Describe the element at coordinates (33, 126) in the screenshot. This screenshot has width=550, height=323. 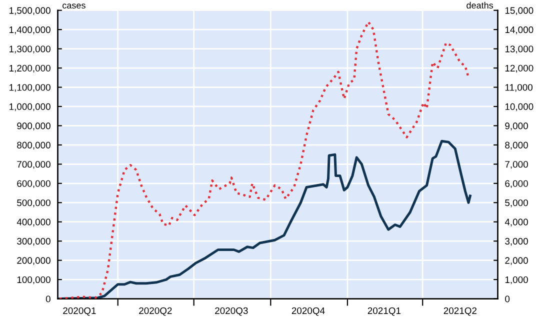
I see `y-tick-label: 900,000` at that location.